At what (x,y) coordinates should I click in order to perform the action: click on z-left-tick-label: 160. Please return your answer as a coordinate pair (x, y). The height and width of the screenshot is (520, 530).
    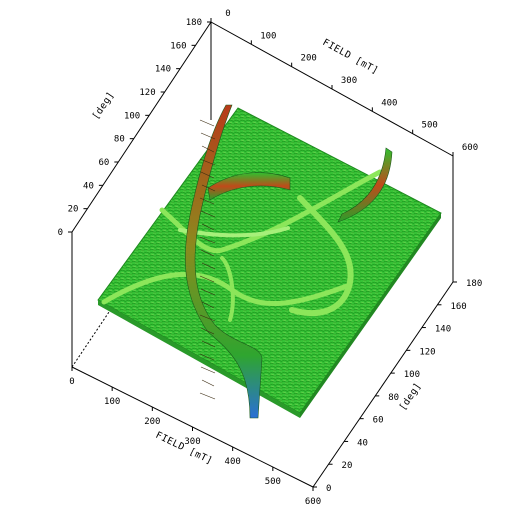
    Looking at the image, I should click on (178, 46).